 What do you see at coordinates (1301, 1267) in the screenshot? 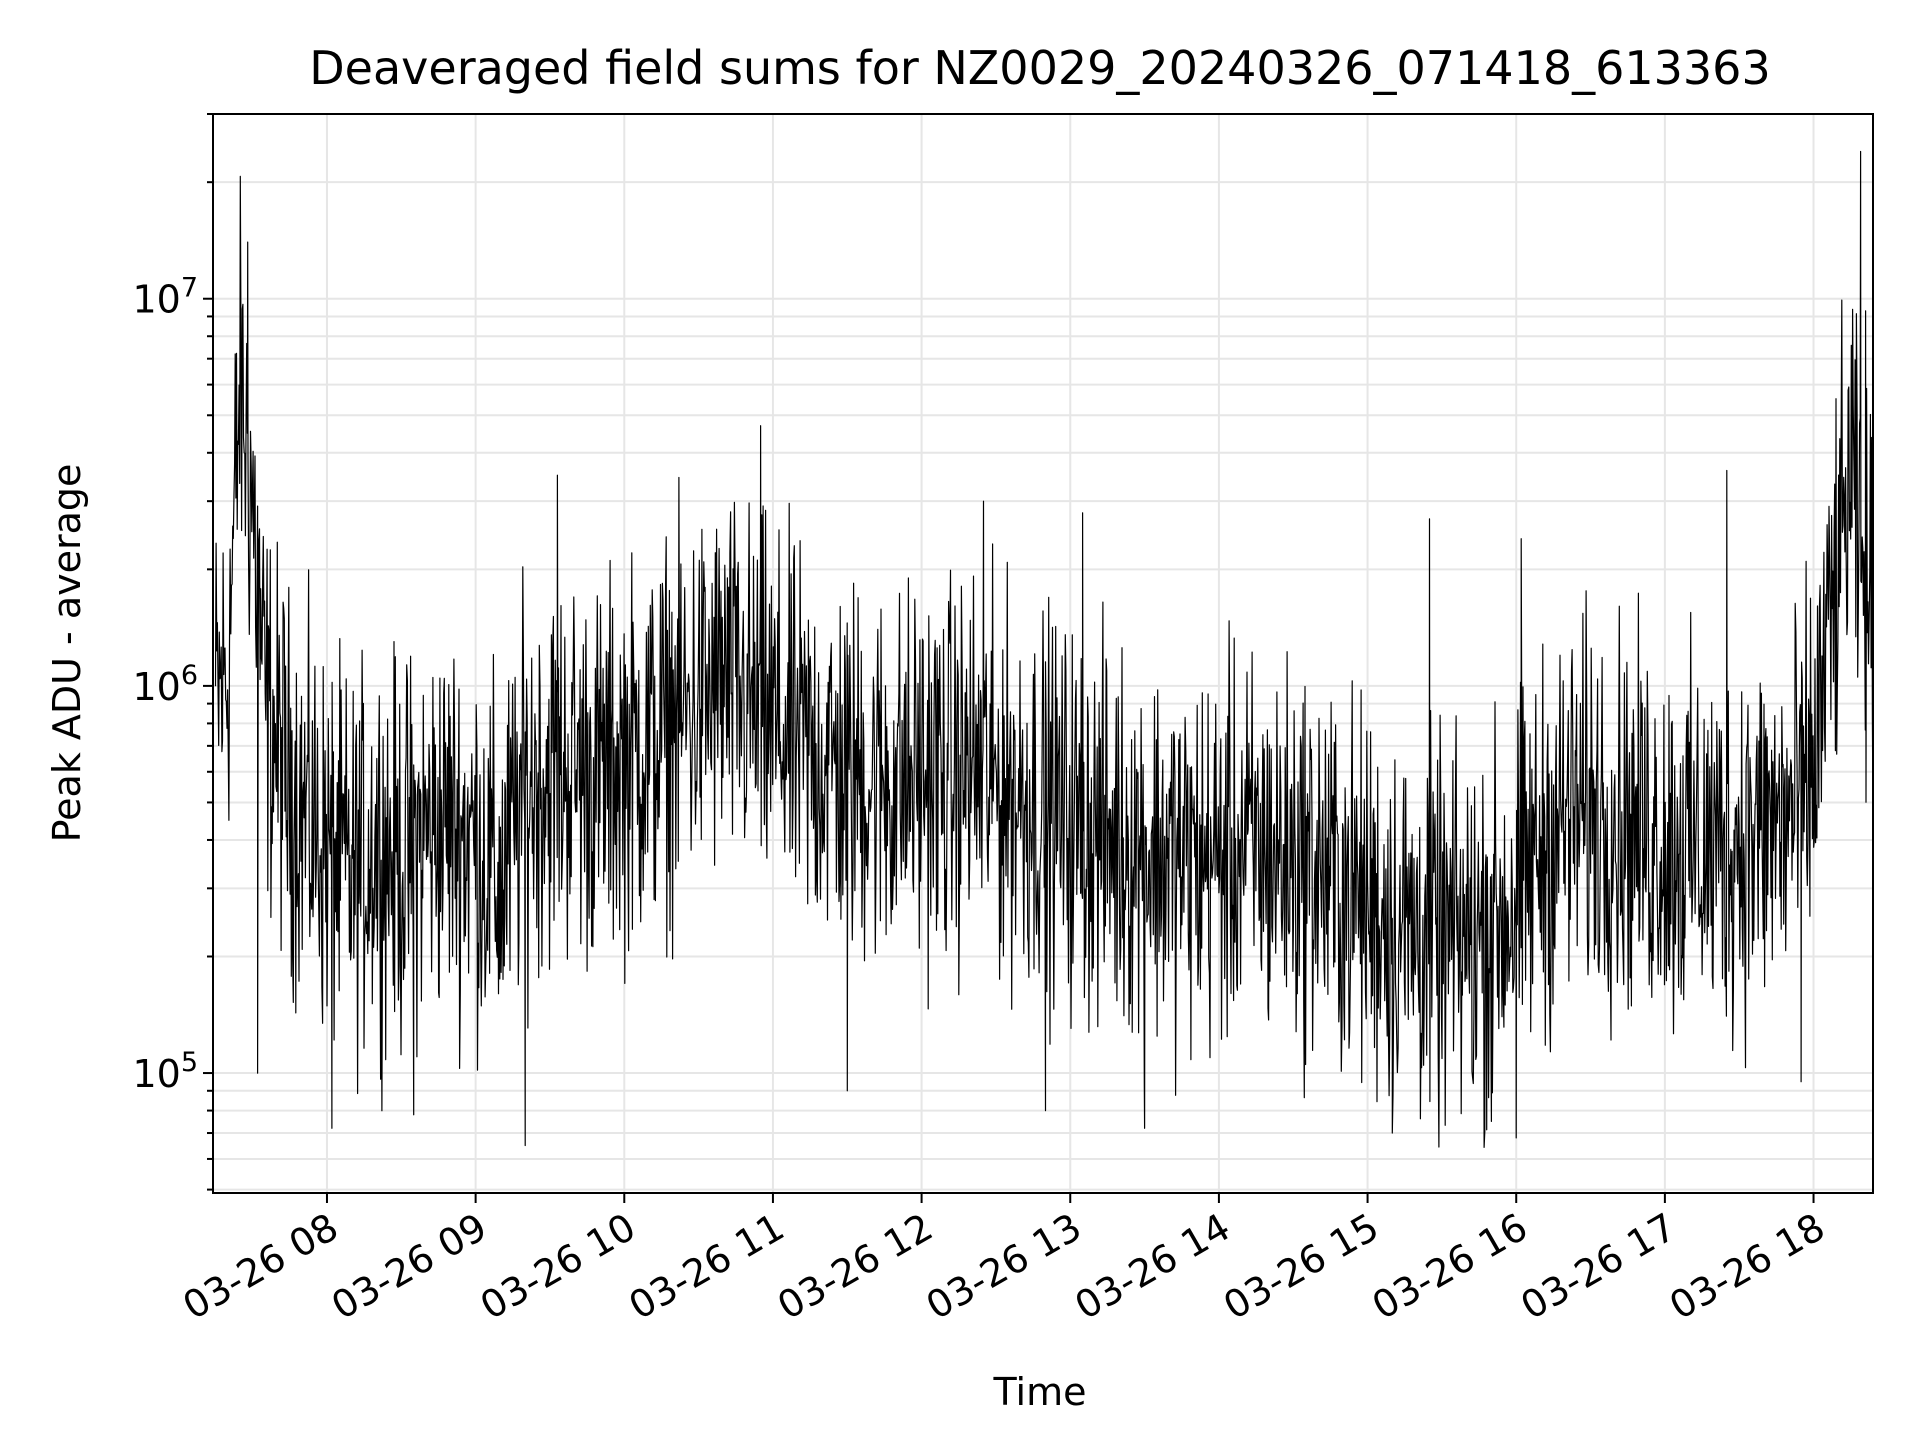
I see `x-tick-label: 03-26 15` at bounding box center [1301, 1267].